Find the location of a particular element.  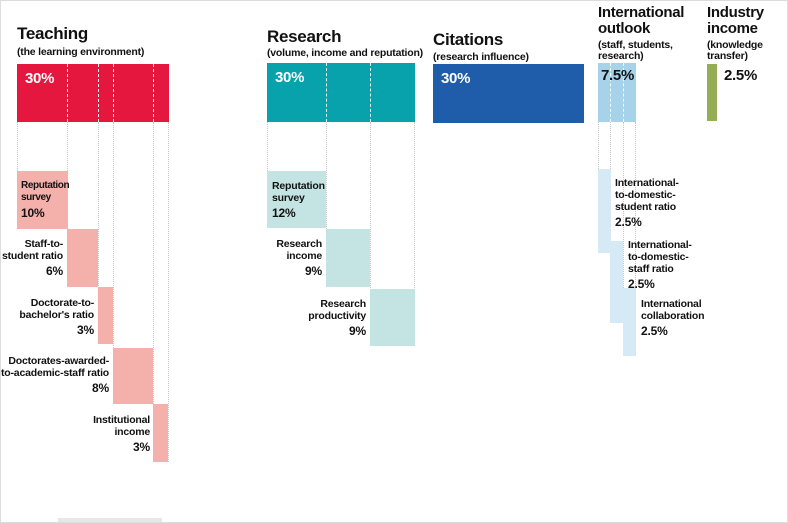

teaching-main-bar is located at coordinates (93, 93).